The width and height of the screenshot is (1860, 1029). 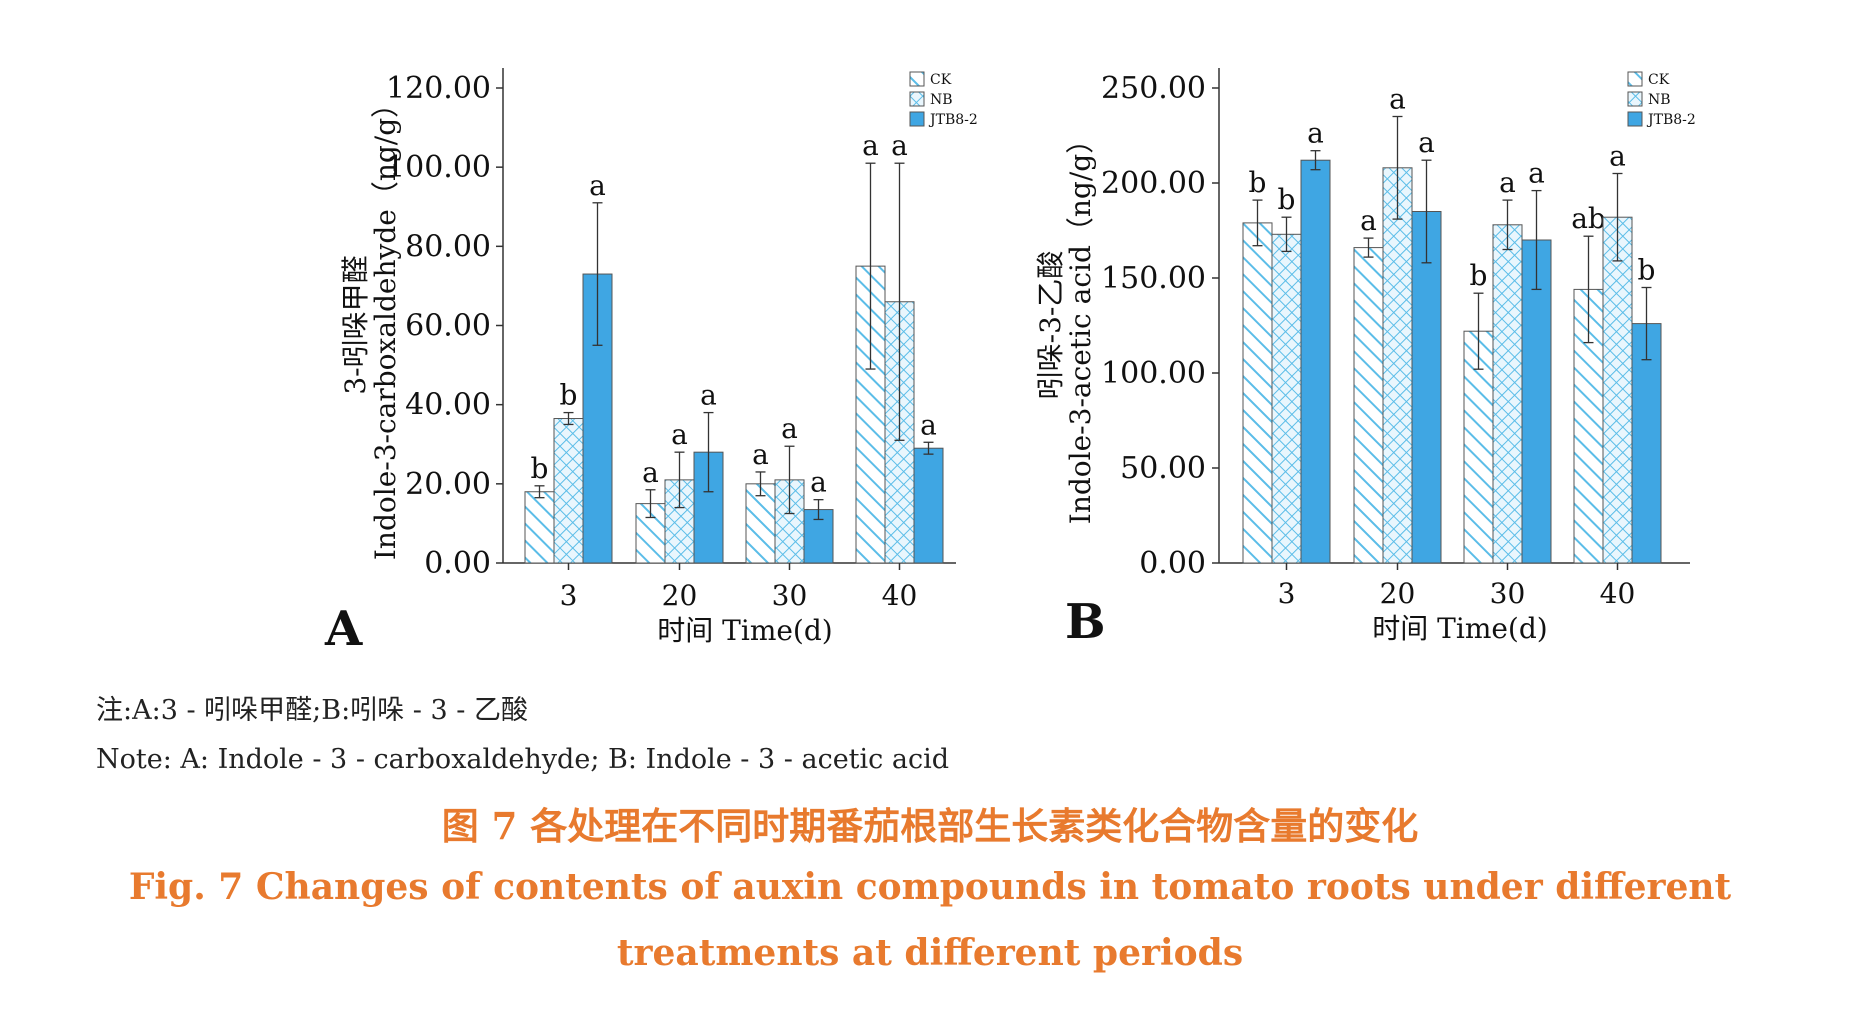 I want to click on panel-a-legend-swatch-jtb, so click(x=917, y=119).